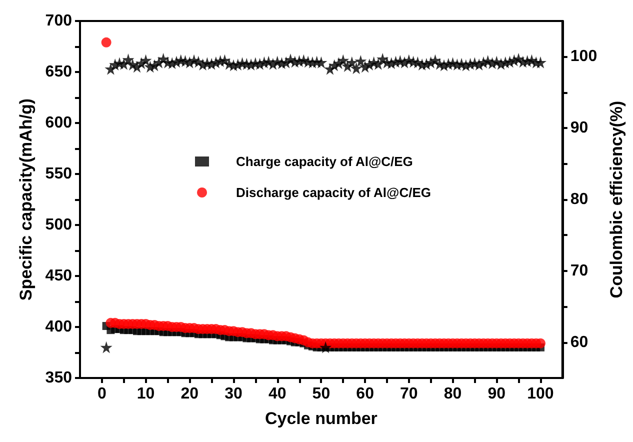 The width and height of the screenshot is (633, 442). I want to click on y-tick-label: 600, so click(58, 123).